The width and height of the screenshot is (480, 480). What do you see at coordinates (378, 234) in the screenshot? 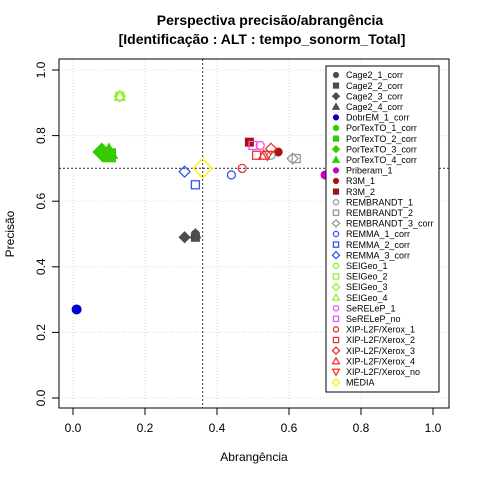
I see `legend-label: REMMA_1_corr` at bounding box center [378, 234].